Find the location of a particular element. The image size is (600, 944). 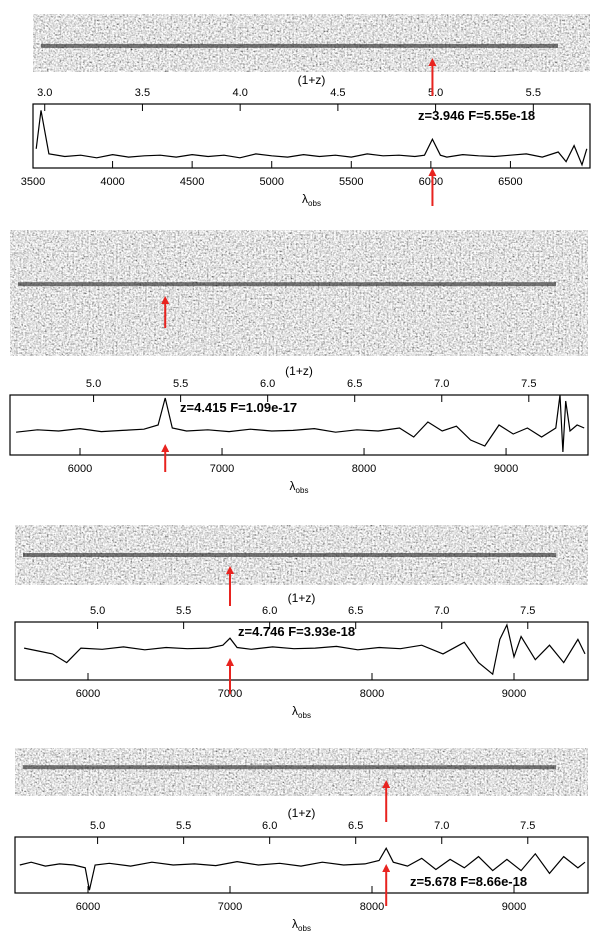

x-tick-label: 3500 is located at coordinates (33, 182).